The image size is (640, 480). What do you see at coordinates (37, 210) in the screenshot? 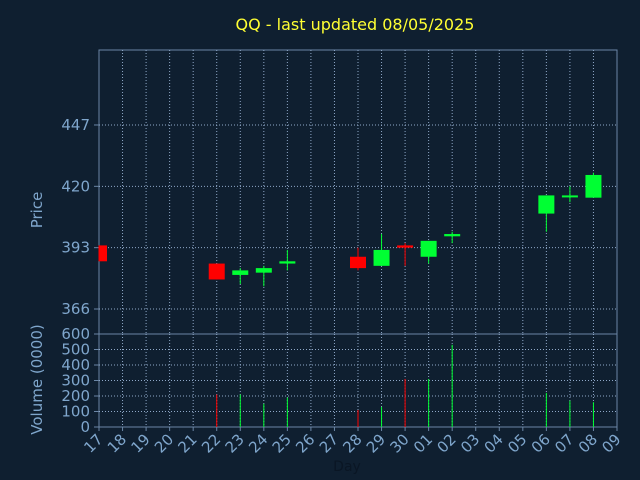
I see `price-axis-label: Price` at bounding box center [37, 210].